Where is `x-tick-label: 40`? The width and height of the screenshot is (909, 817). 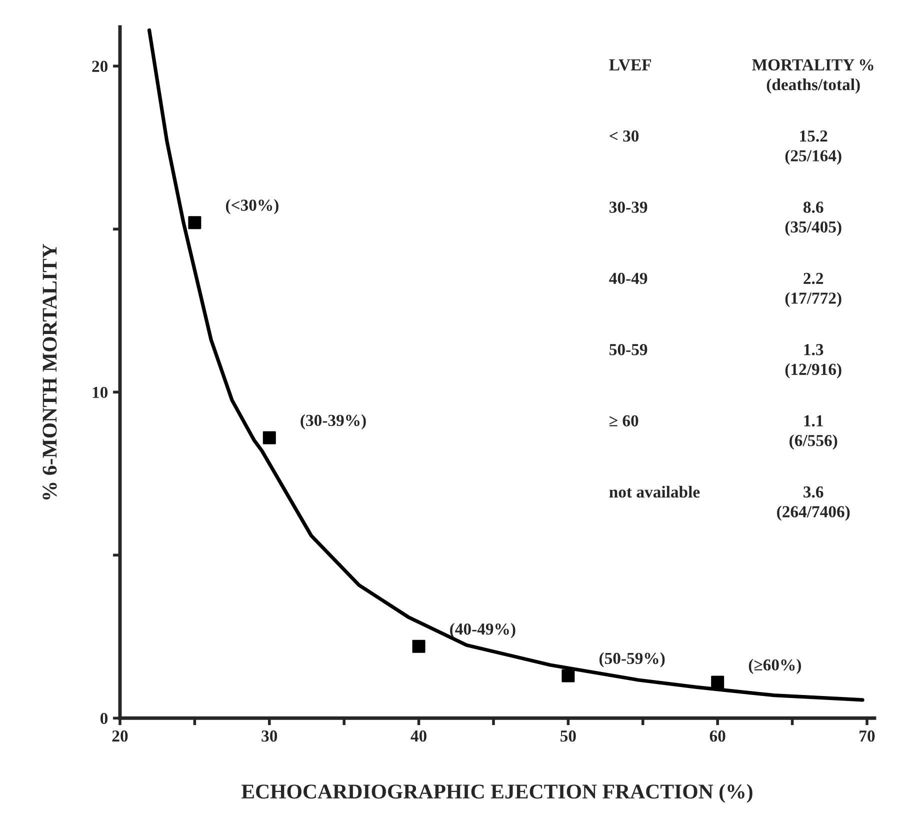 x-tick-label: 40 is located at coordinates (418, 736).